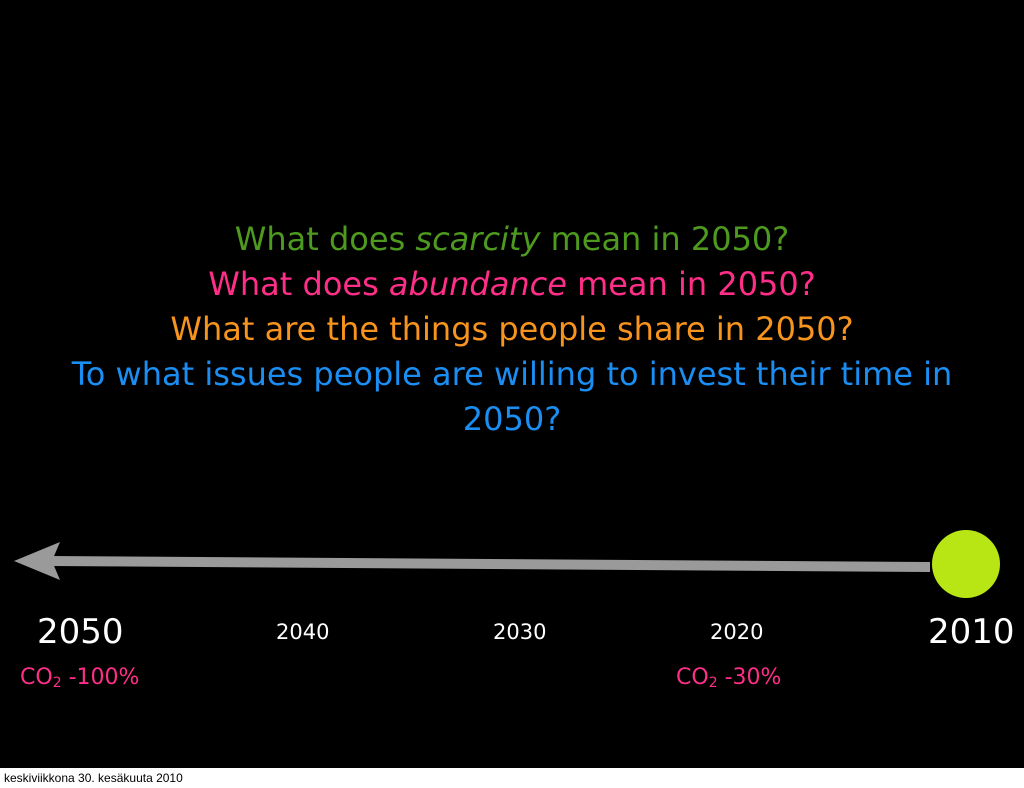 This screenshot has height=788, width=1024. I want to click on question-abundance: What does abundance mean in 2050?, so click(512, 284).